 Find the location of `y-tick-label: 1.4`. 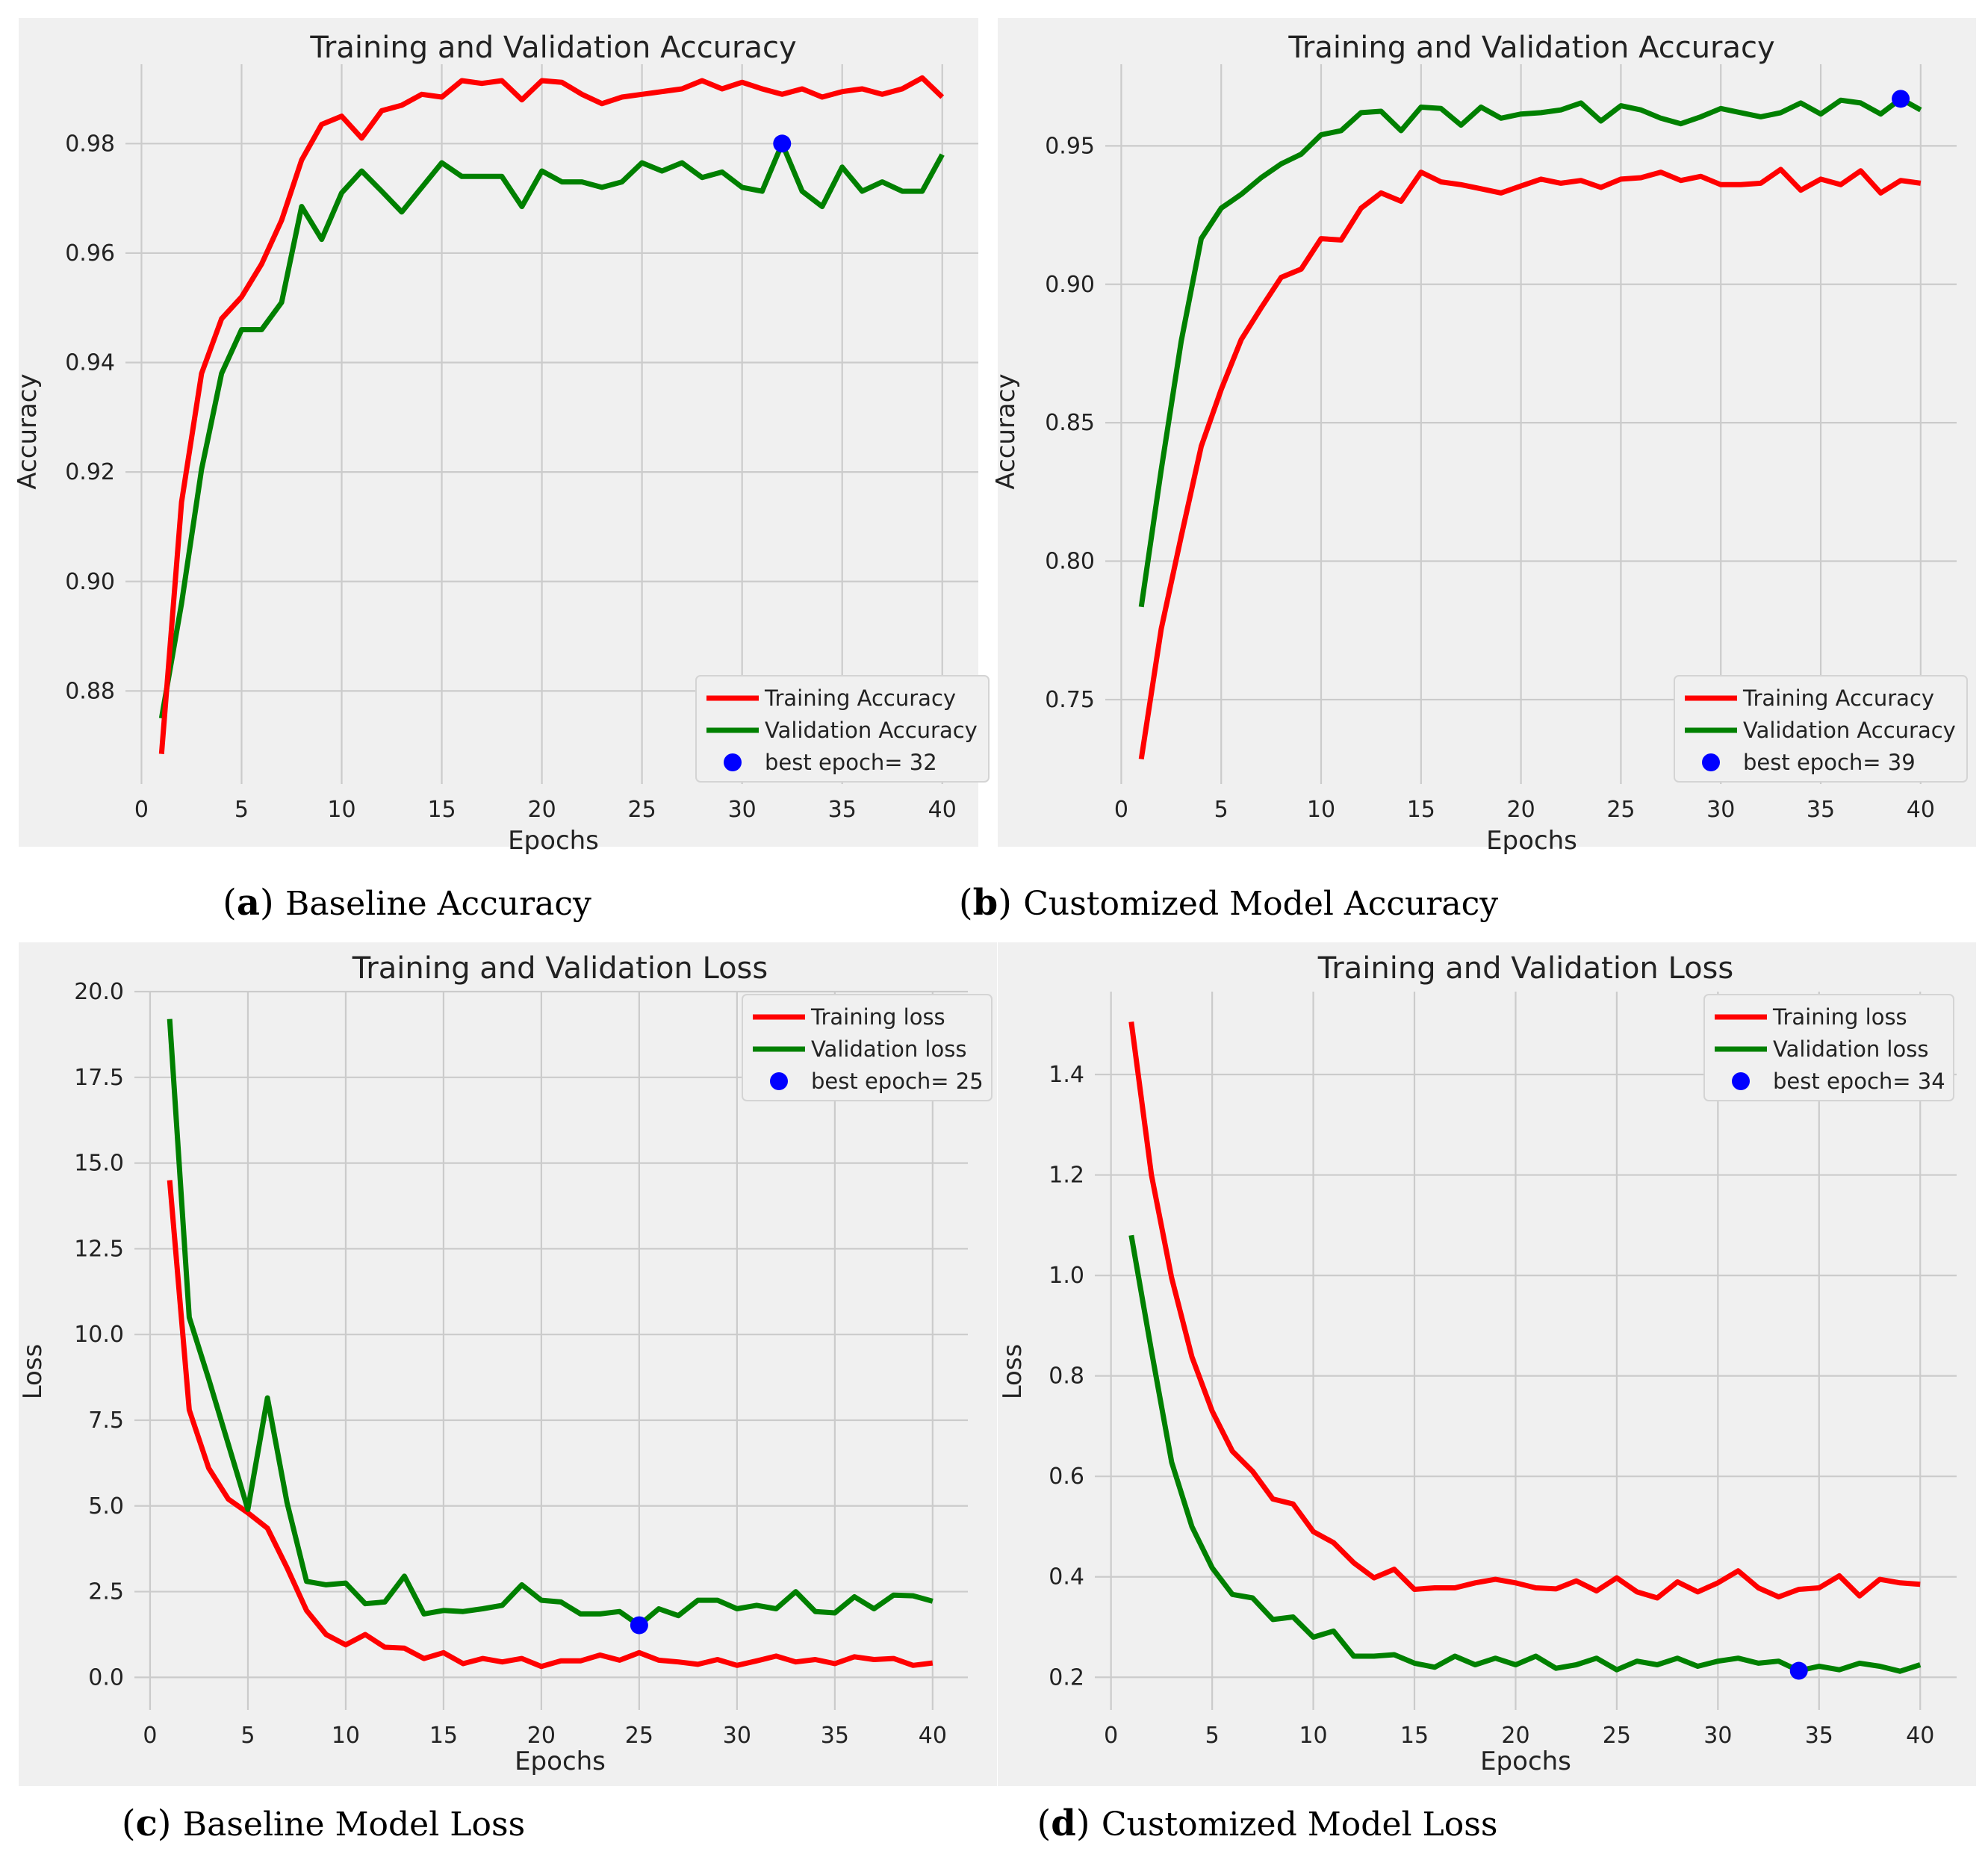

y-tick-label: 1.4 is located at coordinates (1066, 1075).